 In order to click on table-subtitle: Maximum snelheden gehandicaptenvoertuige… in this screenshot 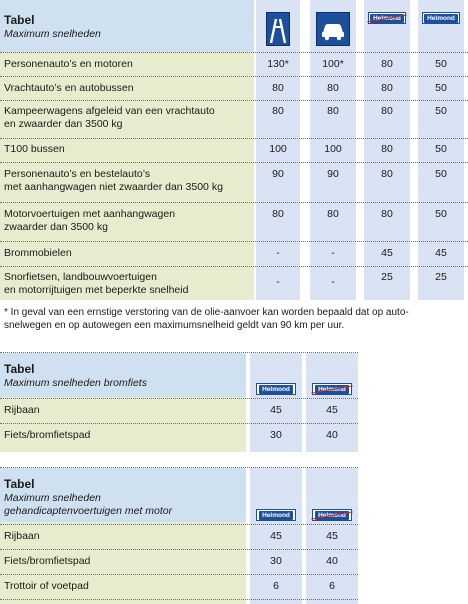, I will do `click(88, 504)`.